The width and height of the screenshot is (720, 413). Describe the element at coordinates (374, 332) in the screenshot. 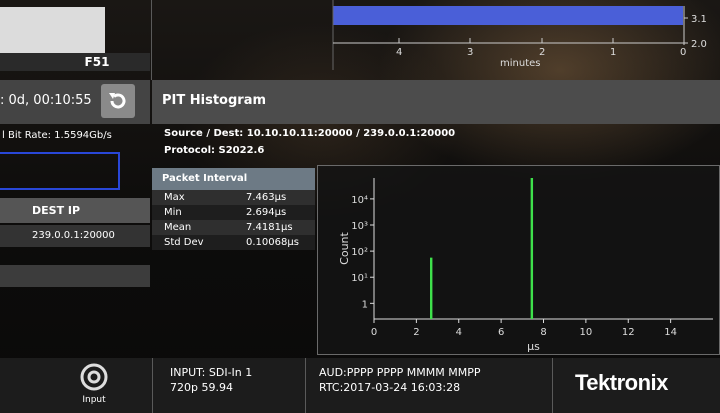

I see `x-tick-label: 0` at that location.